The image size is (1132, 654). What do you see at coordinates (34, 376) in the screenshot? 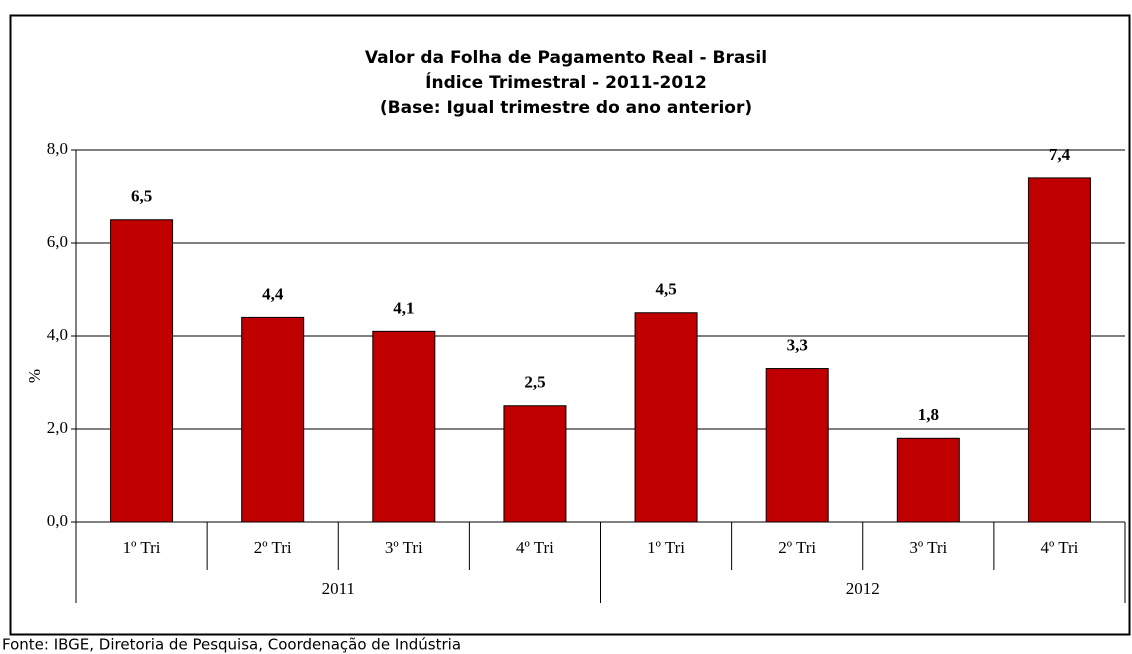
I see `y-axis-label: %` at bounding box center [34, 376].